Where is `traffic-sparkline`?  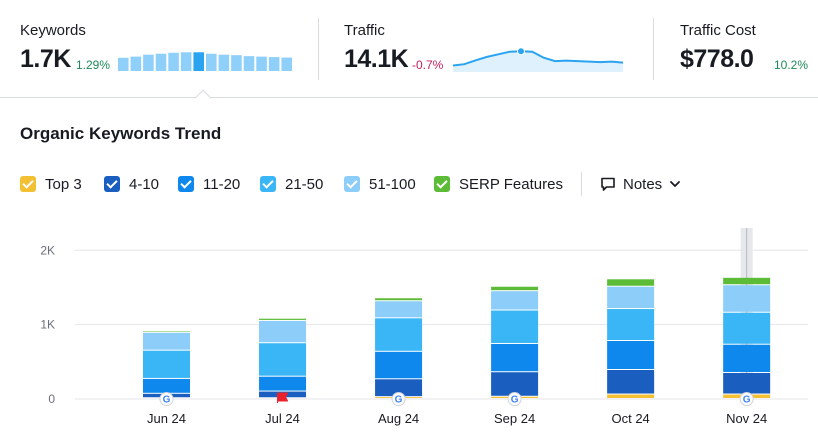 traffic-sparkline is located at coordinates (538, 59).